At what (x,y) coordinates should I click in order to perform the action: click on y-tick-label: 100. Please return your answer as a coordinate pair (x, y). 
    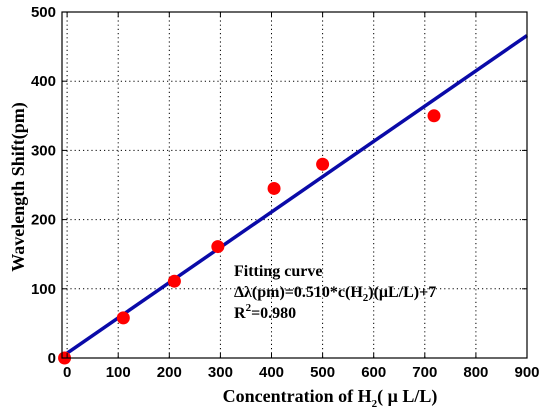
    Looking at the image, I should click on (43, 289).